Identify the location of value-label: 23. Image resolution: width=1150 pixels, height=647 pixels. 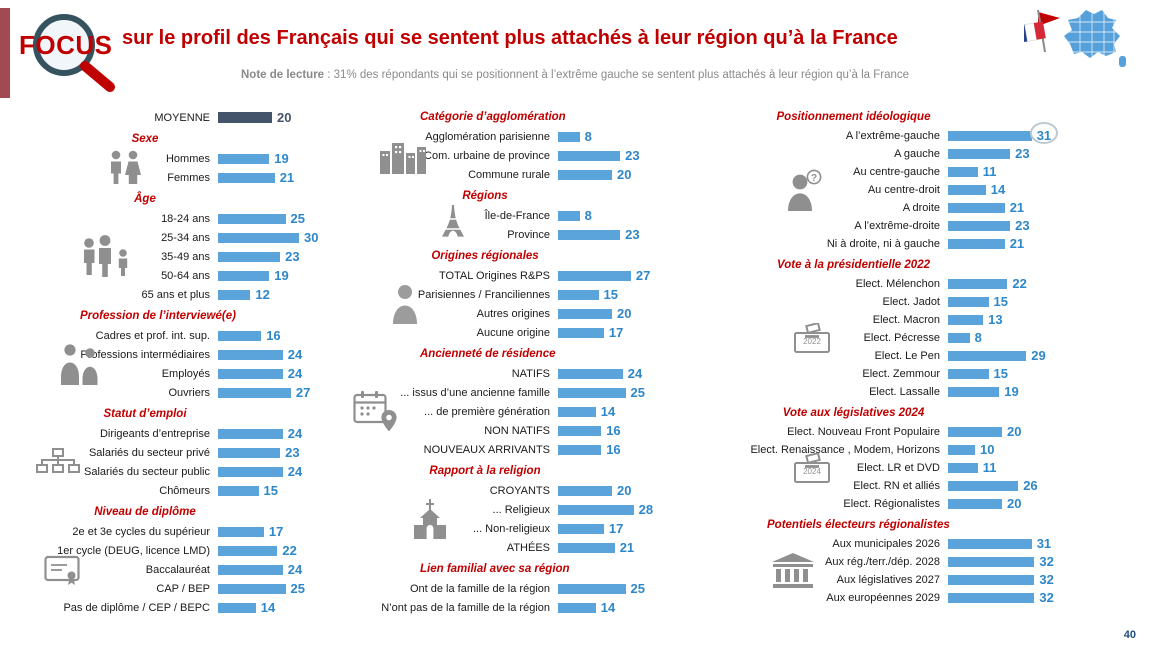
(1022, 153).